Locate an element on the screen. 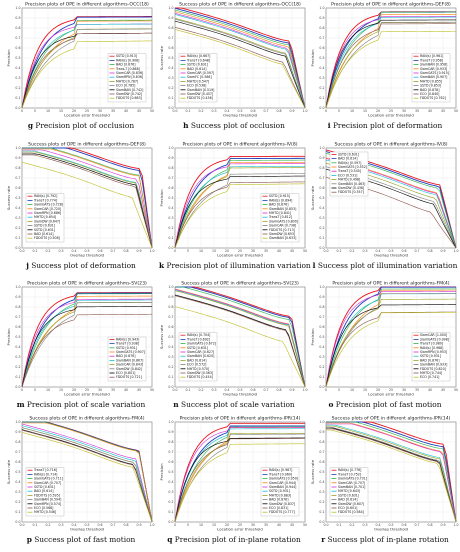 The width and height of the screenshot is (460, 552). y-tick-label: 0.0 is located at coordinates (321, 248).